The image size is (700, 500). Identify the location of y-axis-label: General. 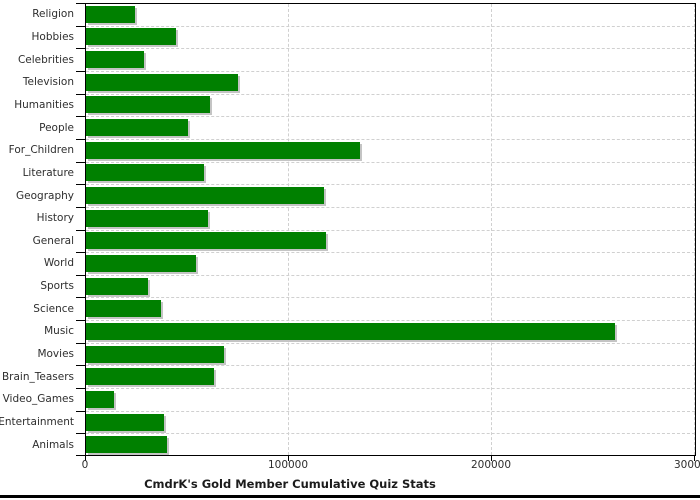
(53, 240).